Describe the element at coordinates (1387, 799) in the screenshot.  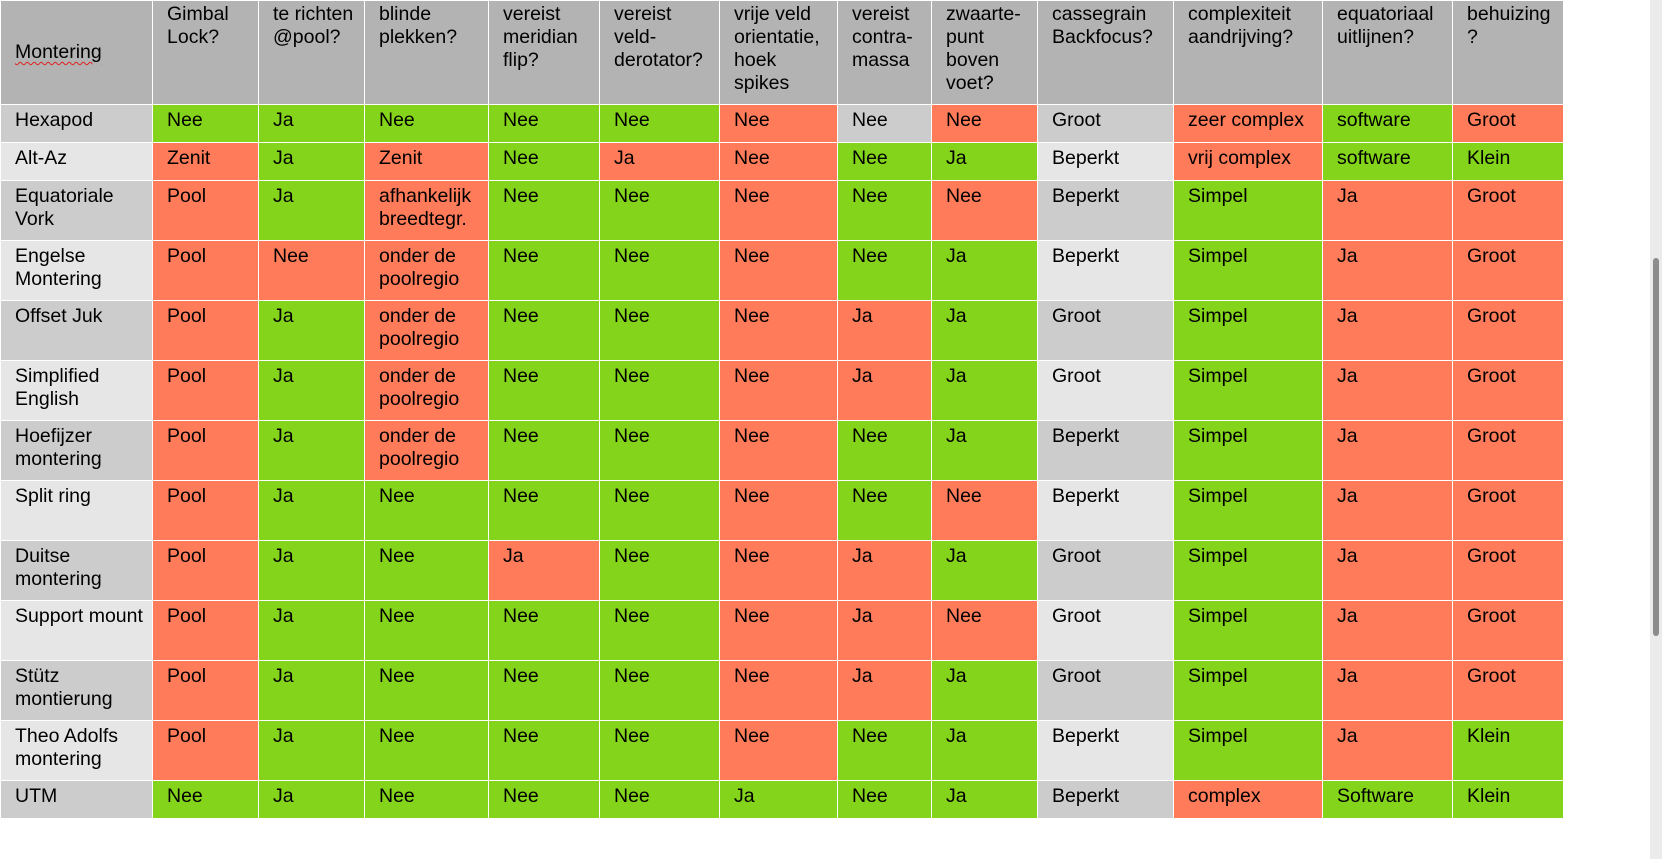
I see `table-cell: Software` at that location.